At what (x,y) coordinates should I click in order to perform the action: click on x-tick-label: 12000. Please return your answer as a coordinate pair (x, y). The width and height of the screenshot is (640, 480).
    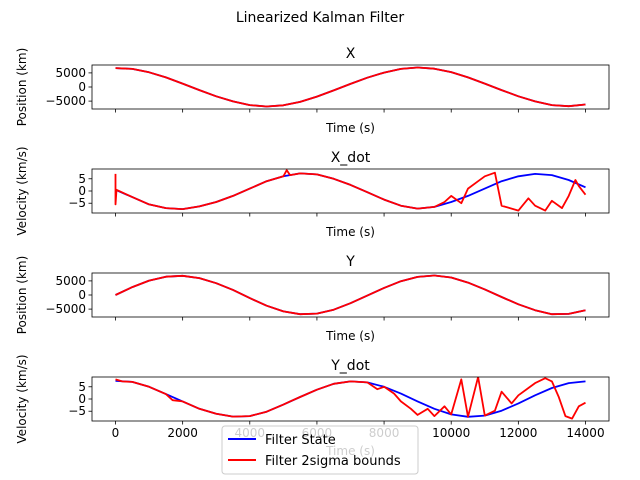
    Looking at the image, I should click on (518, 433).